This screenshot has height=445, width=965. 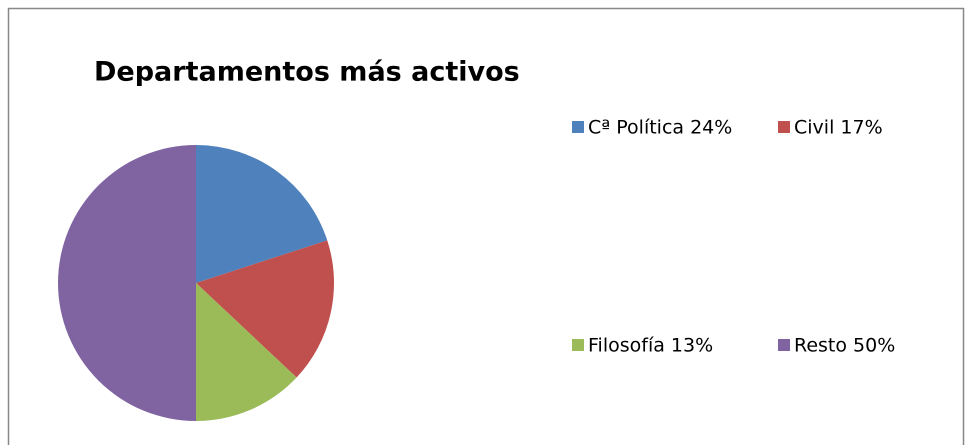 I want to click on legend-label: Resto 50%, so click(x=844, y=346).